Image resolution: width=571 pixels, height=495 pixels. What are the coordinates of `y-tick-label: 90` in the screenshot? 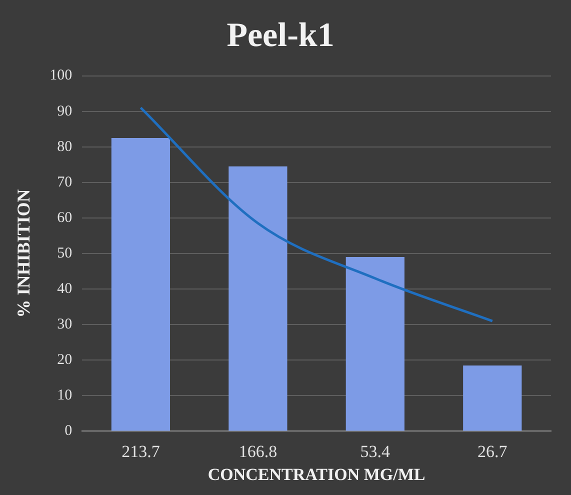 It's located at (64, 111).